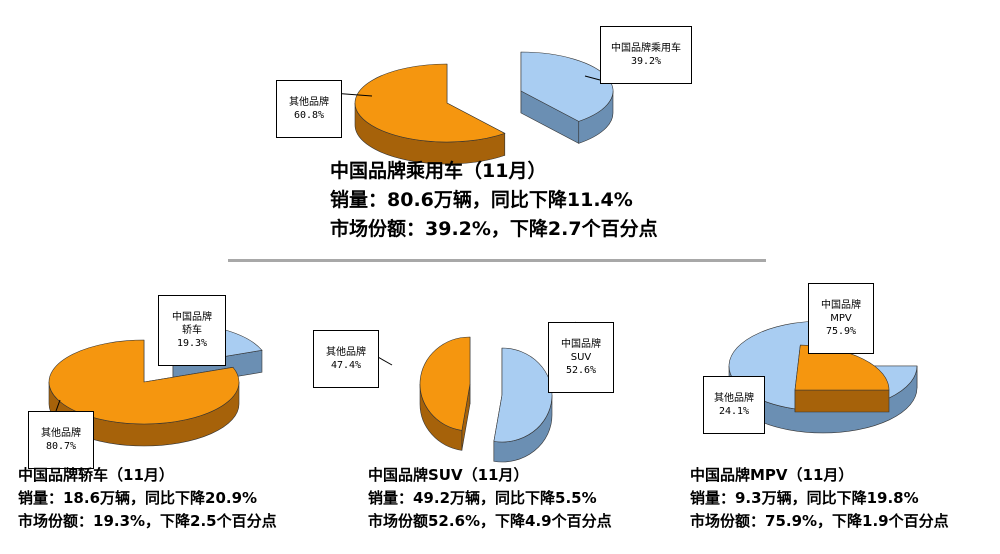  What do you see at coordinates (96, 475) in the screenshot?
I see `caption-title: 中国品牌轿车（11月）` at bounding box center [96, 475].